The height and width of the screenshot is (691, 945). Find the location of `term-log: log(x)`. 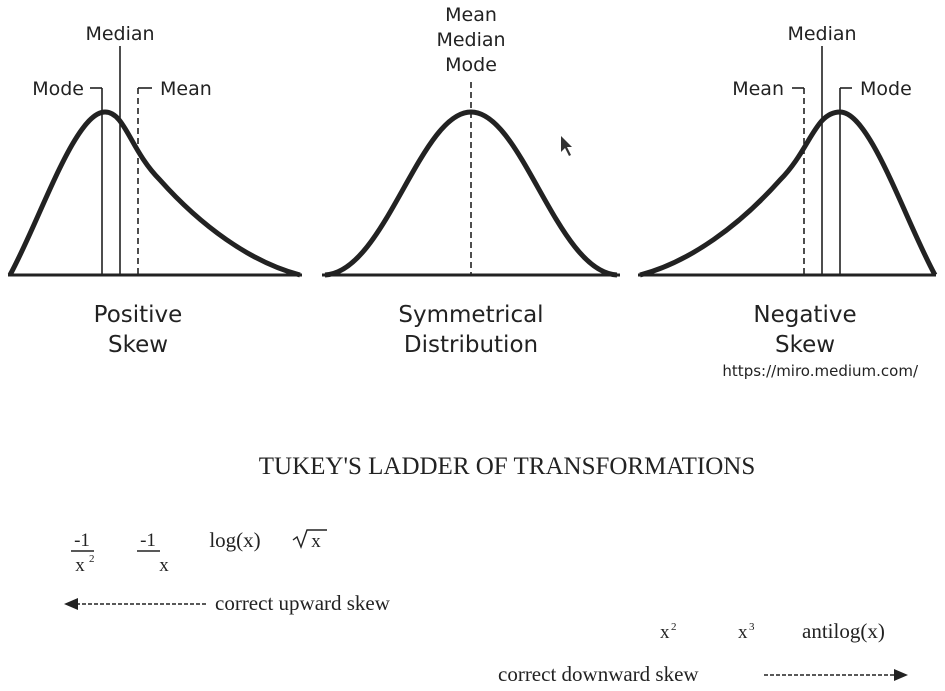

term-log: log(x) is located at coordinates (234, 540).